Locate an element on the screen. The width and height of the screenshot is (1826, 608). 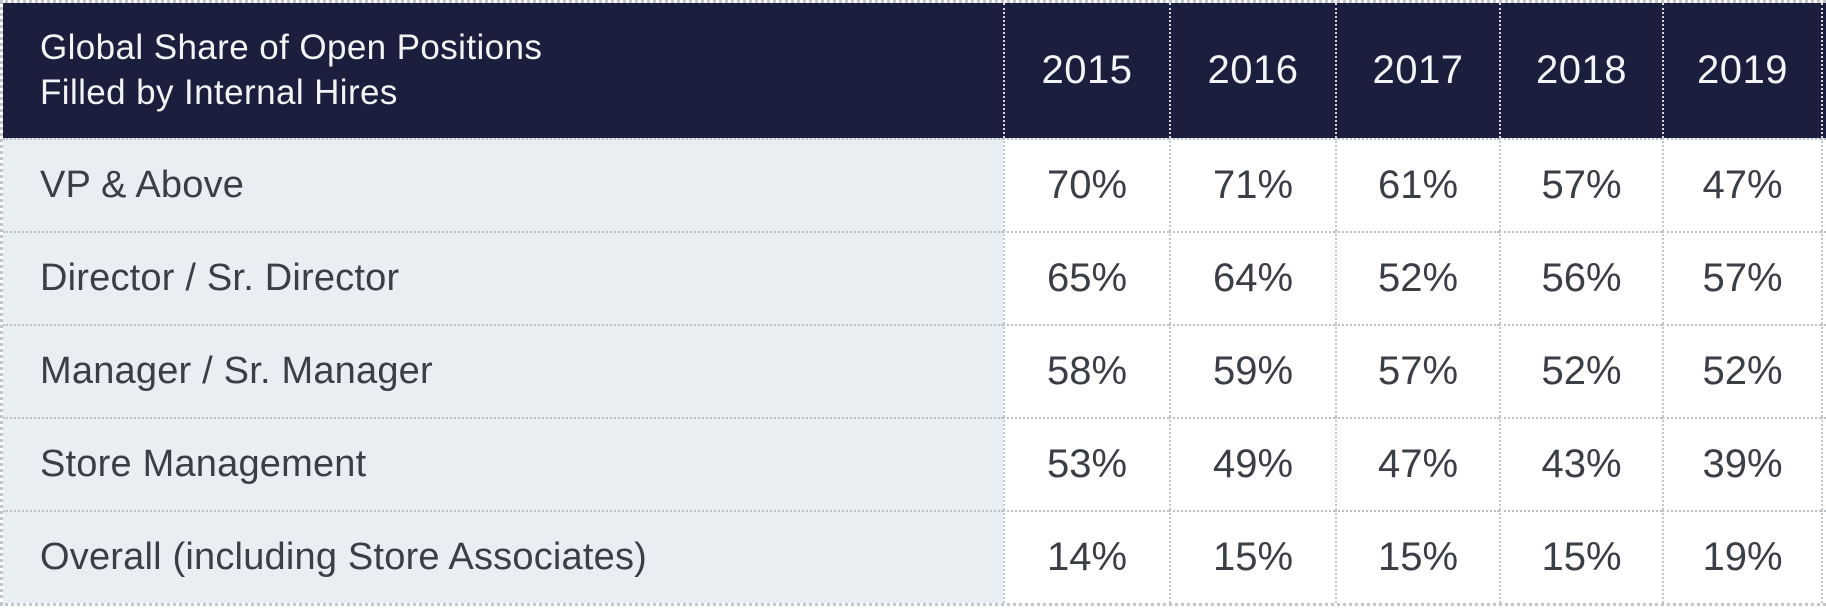
year-header: 2017 is located at coordinates (1417, 70).